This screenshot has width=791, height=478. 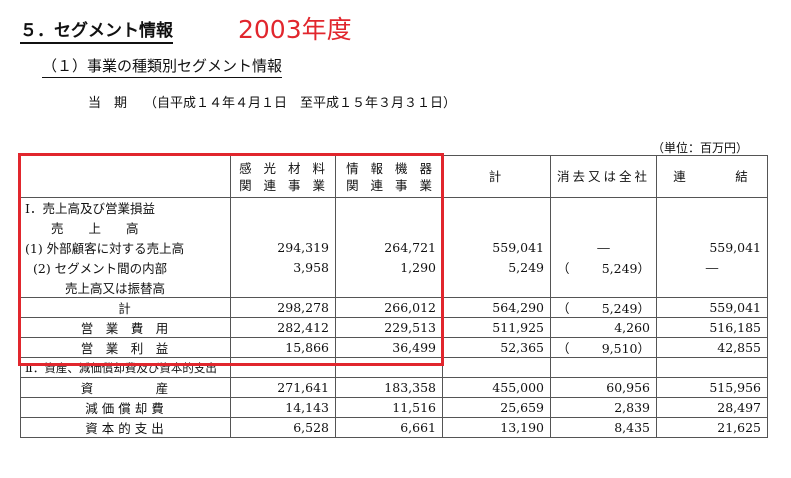 I want to click on sales-label: 売 上 高, so click(x=125, y=227).